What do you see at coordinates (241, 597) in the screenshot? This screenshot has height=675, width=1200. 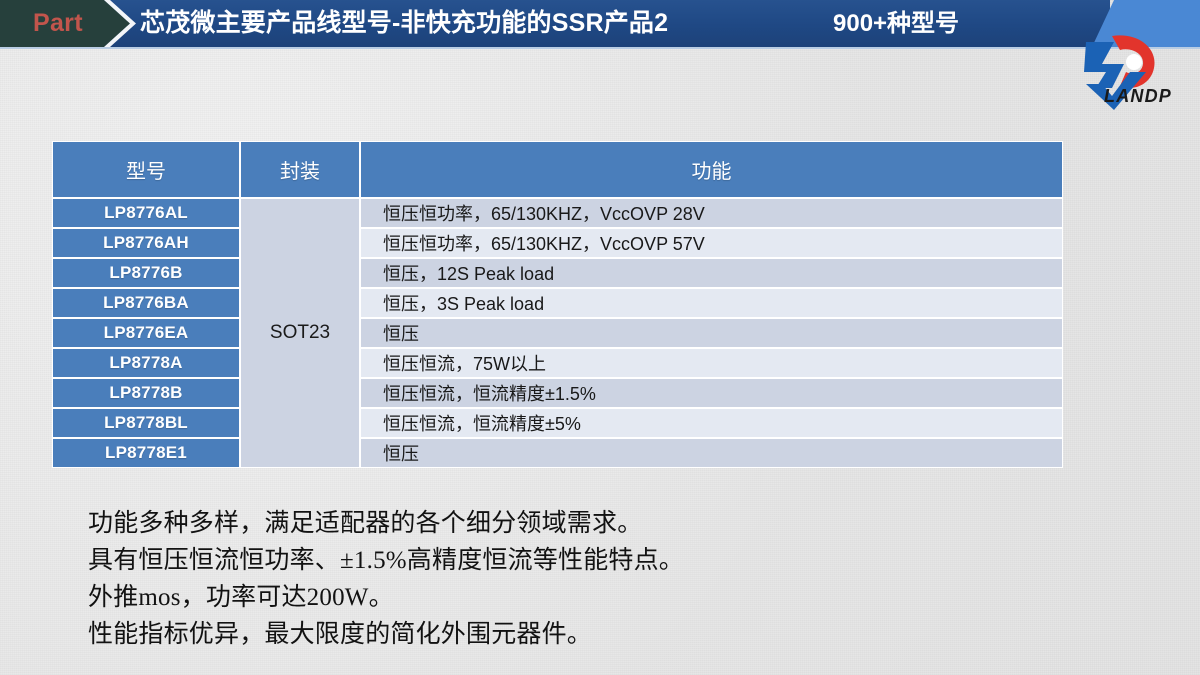 I see `note-line: 外推mos，功率可达200W。` at bounding box center [241, 597].